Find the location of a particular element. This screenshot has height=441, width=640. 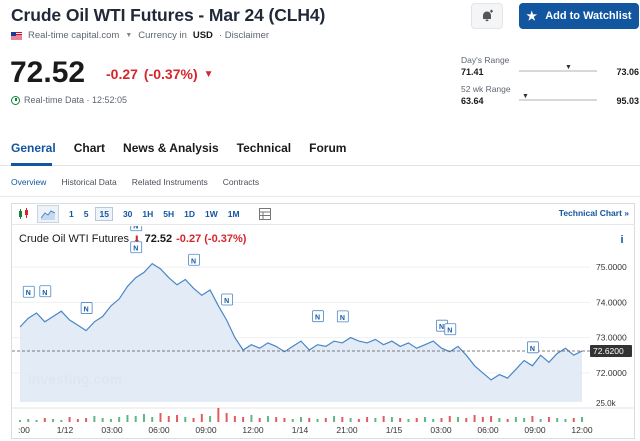

tab-technical: Technical is located at coordinates (264, 148).